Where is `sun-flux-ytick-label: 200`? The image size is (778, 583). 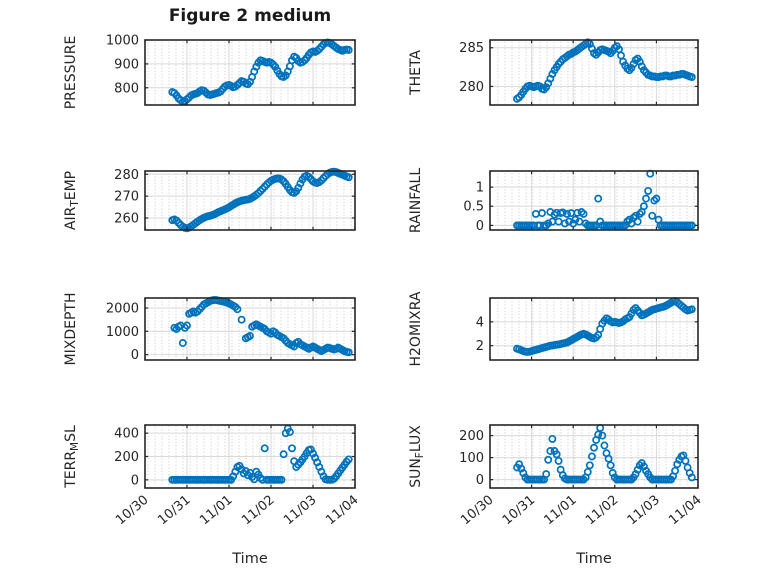
sun-flux-ytick-label: 200 is located at coordinates (471, 436).